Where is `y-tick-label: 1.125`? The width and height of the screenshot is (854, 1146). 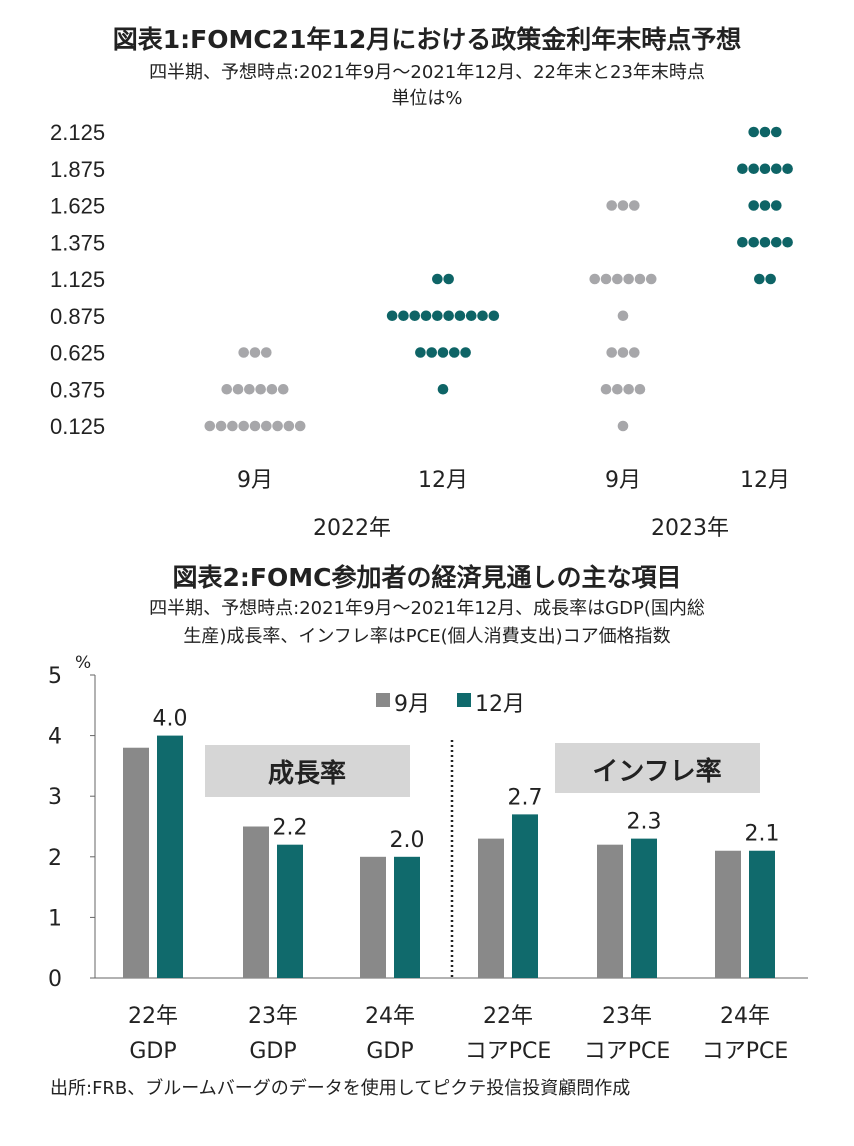
y-tick-label: 1.125 is located at coordinates (77, 279).